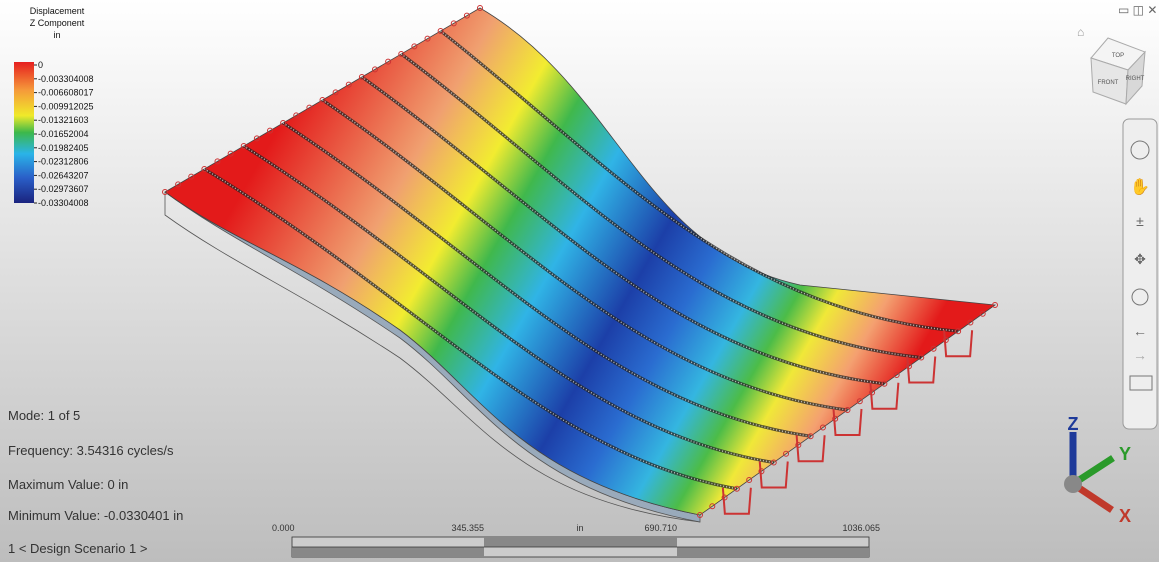  I want to click on scale-bar: 0.000 345.355 in 690.710 1036.065, so click(576, 540).